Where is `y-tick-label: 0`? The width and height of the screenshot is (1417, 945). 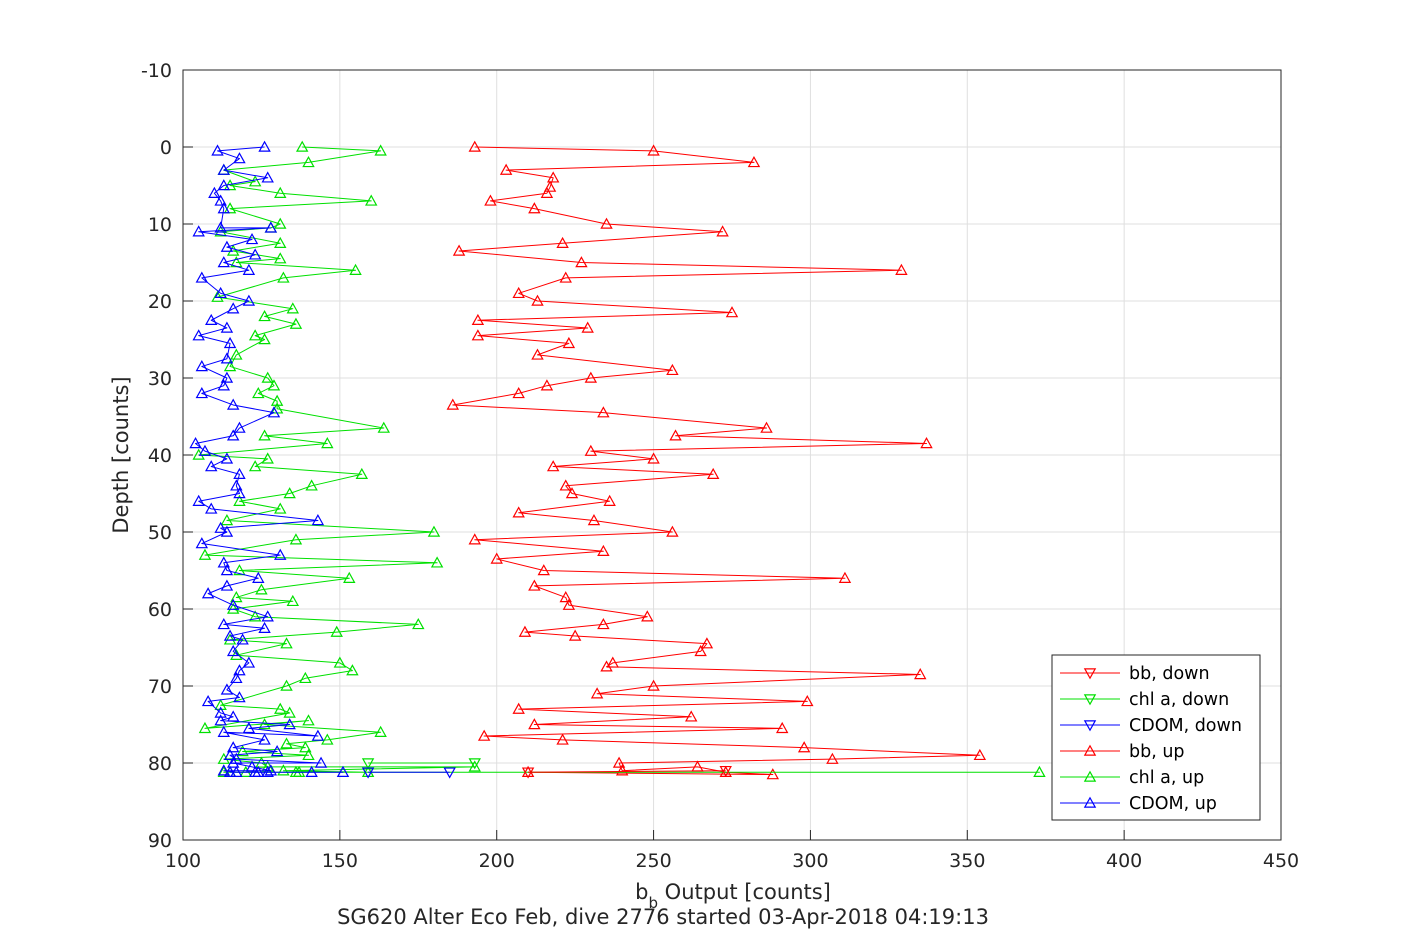 y-tick-label: 0 is located at coordinates (166, 148).